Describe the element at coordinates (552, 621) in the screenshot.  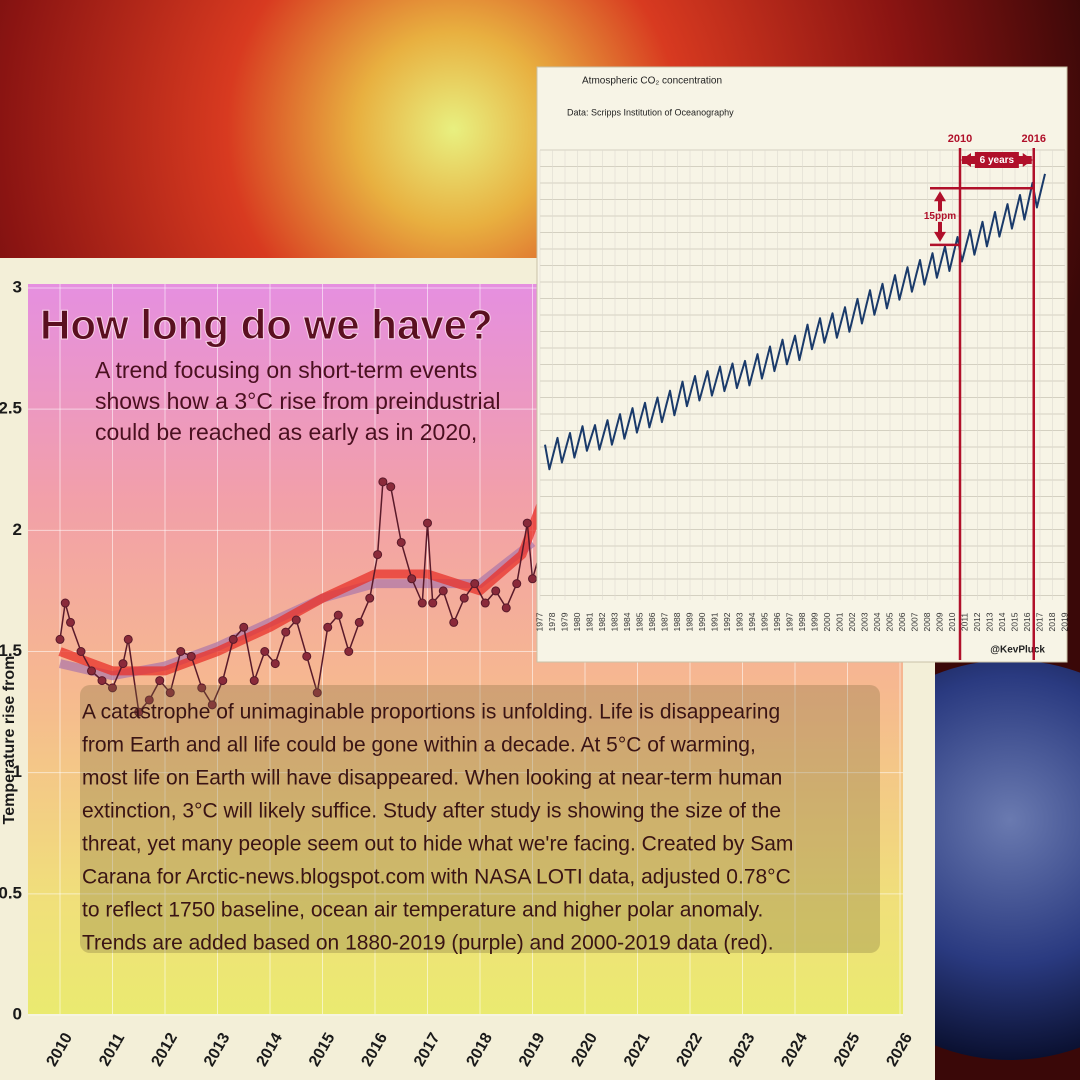
I see `x-tick-label: 1978` at that location.